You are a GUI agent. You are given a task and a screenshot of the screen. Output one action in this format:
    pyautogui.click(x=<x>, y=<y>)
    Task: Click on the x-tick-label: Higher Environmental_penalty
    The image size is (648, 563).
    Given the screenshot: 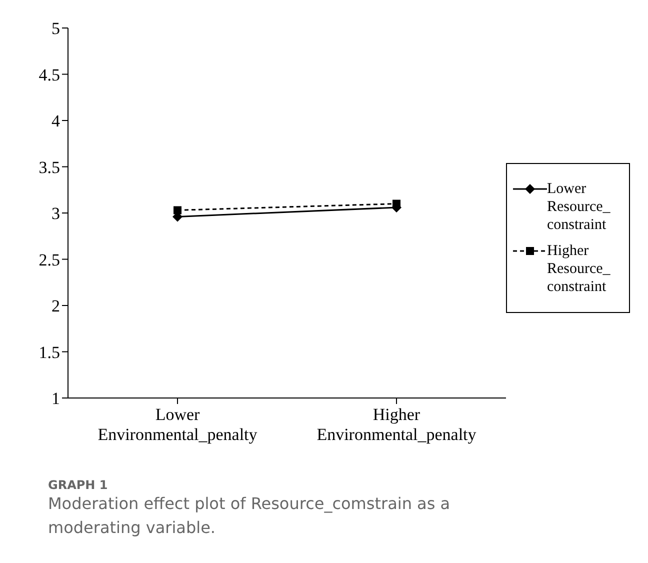 What is the action you would take?
    pyautogui.click(x=396, y=424)
    